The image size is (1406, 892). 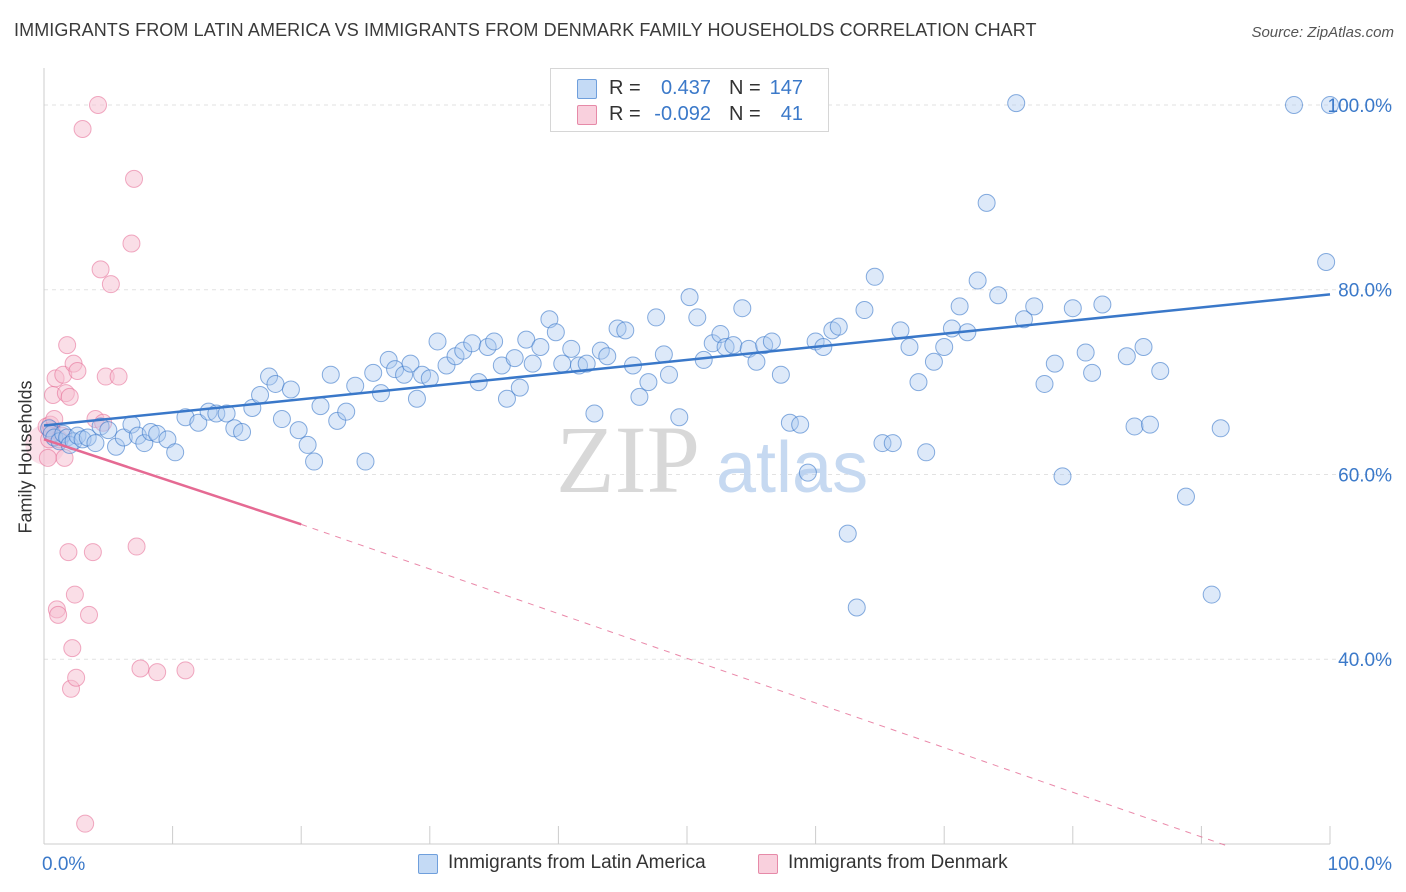 I want to click on x-tick-label-min: 0.0%, so click(x=63, y=864).